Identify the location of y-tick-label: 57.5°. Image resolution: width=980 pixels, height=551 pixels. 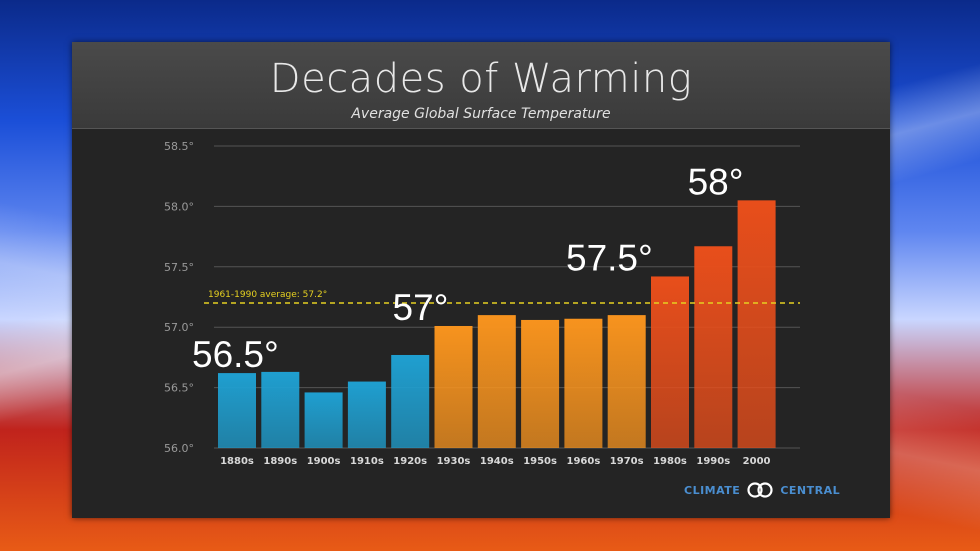
(179, 267).